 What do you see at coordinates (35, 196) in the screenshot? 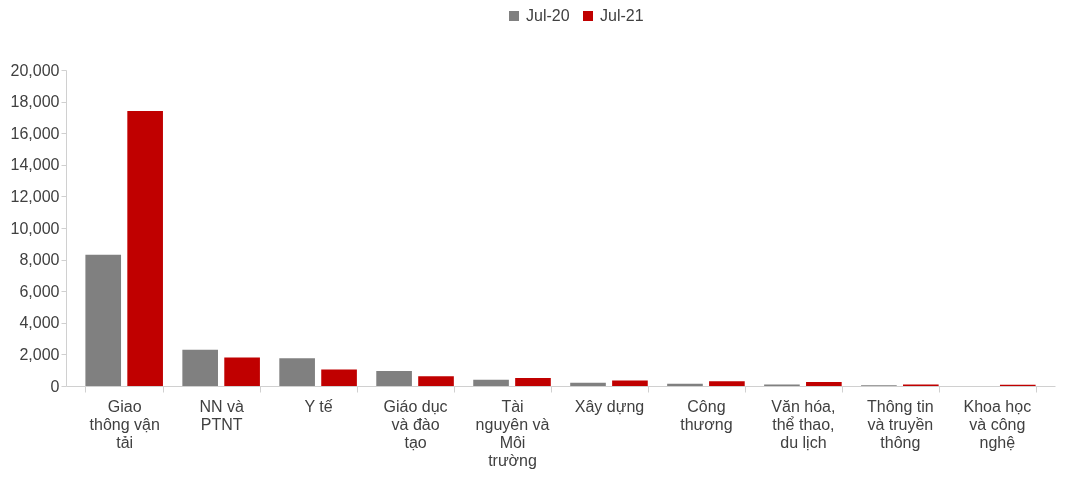
I see `y-tick-label: 12,000` at bounding box center [35, 196].